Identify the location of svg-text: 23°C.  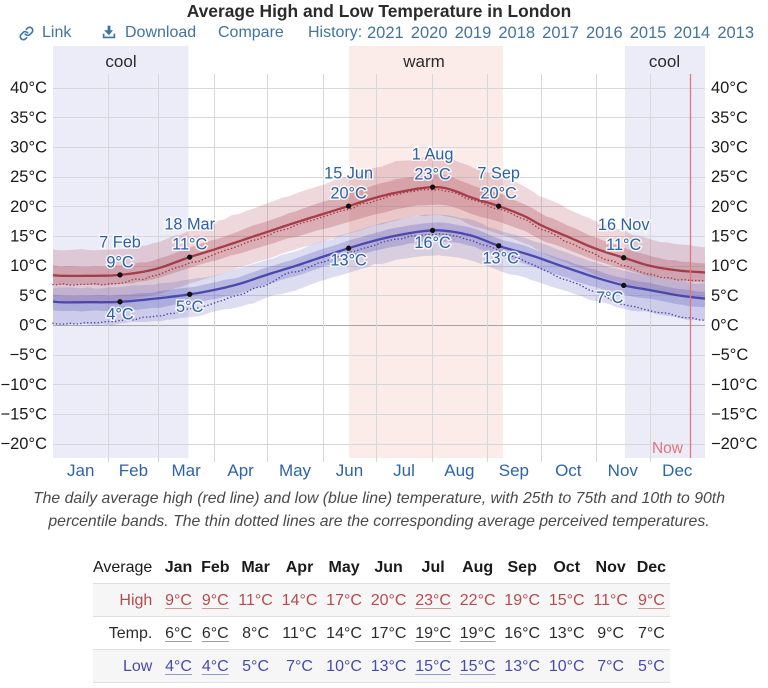
(432, 175).